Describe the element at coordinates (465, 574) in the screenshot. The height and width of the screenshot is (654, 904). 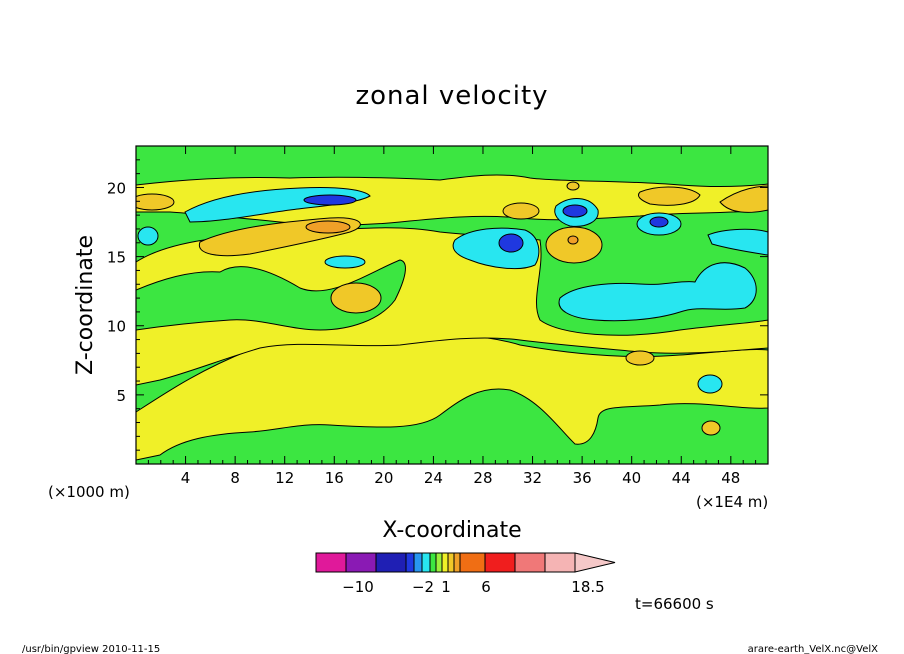
I see `colorbar: −10 −2 1 6 18.5` at that location.